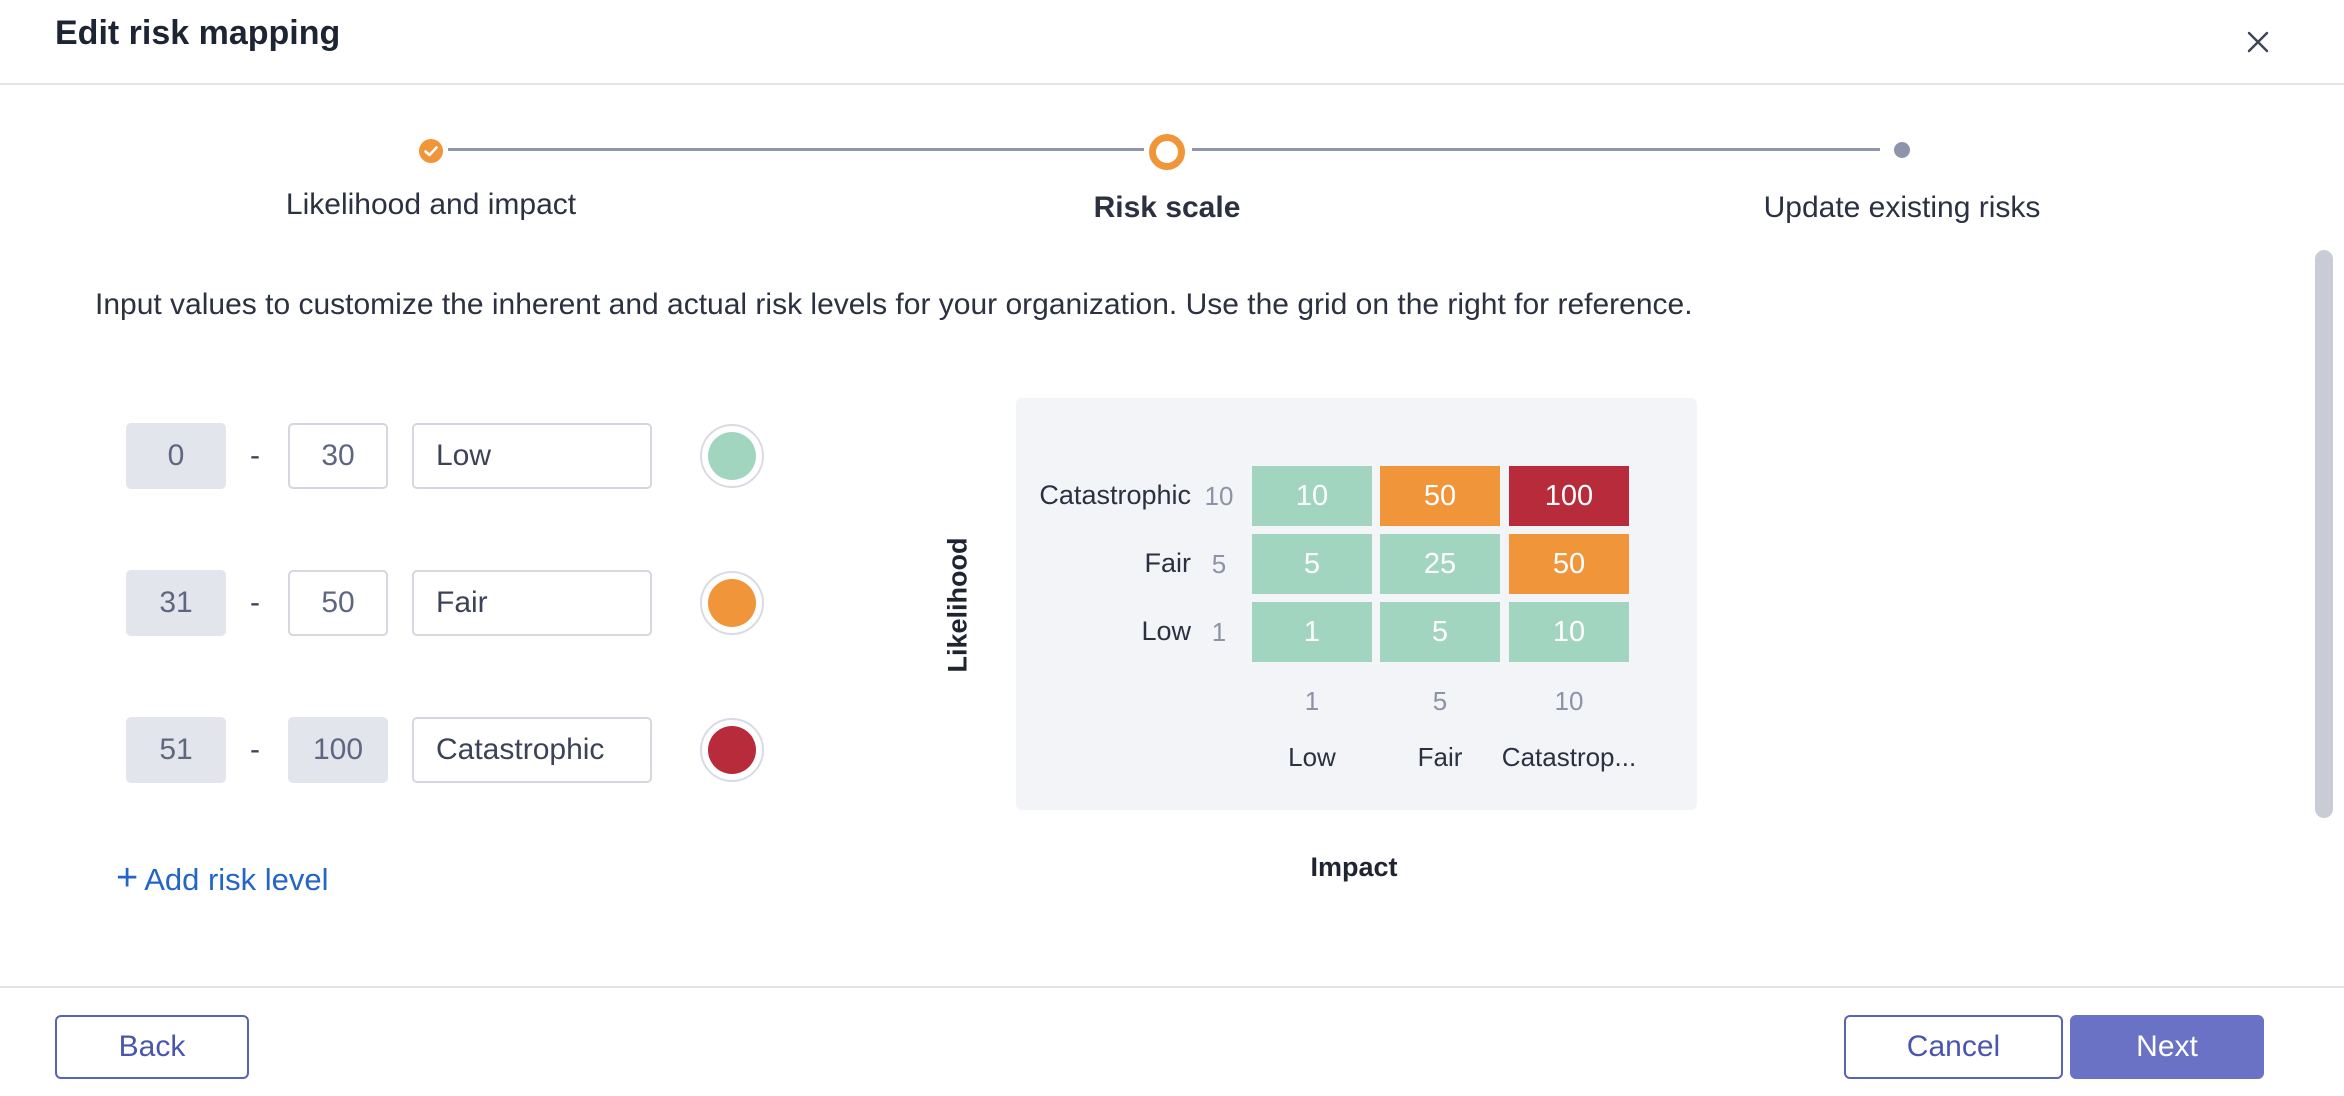 This screenshot has height=1096, width=2344. What do you see at coordinates (1354, 867) in the screenshot?
I see `x-axis-label: Impact` at bounding box center [1354, 867].